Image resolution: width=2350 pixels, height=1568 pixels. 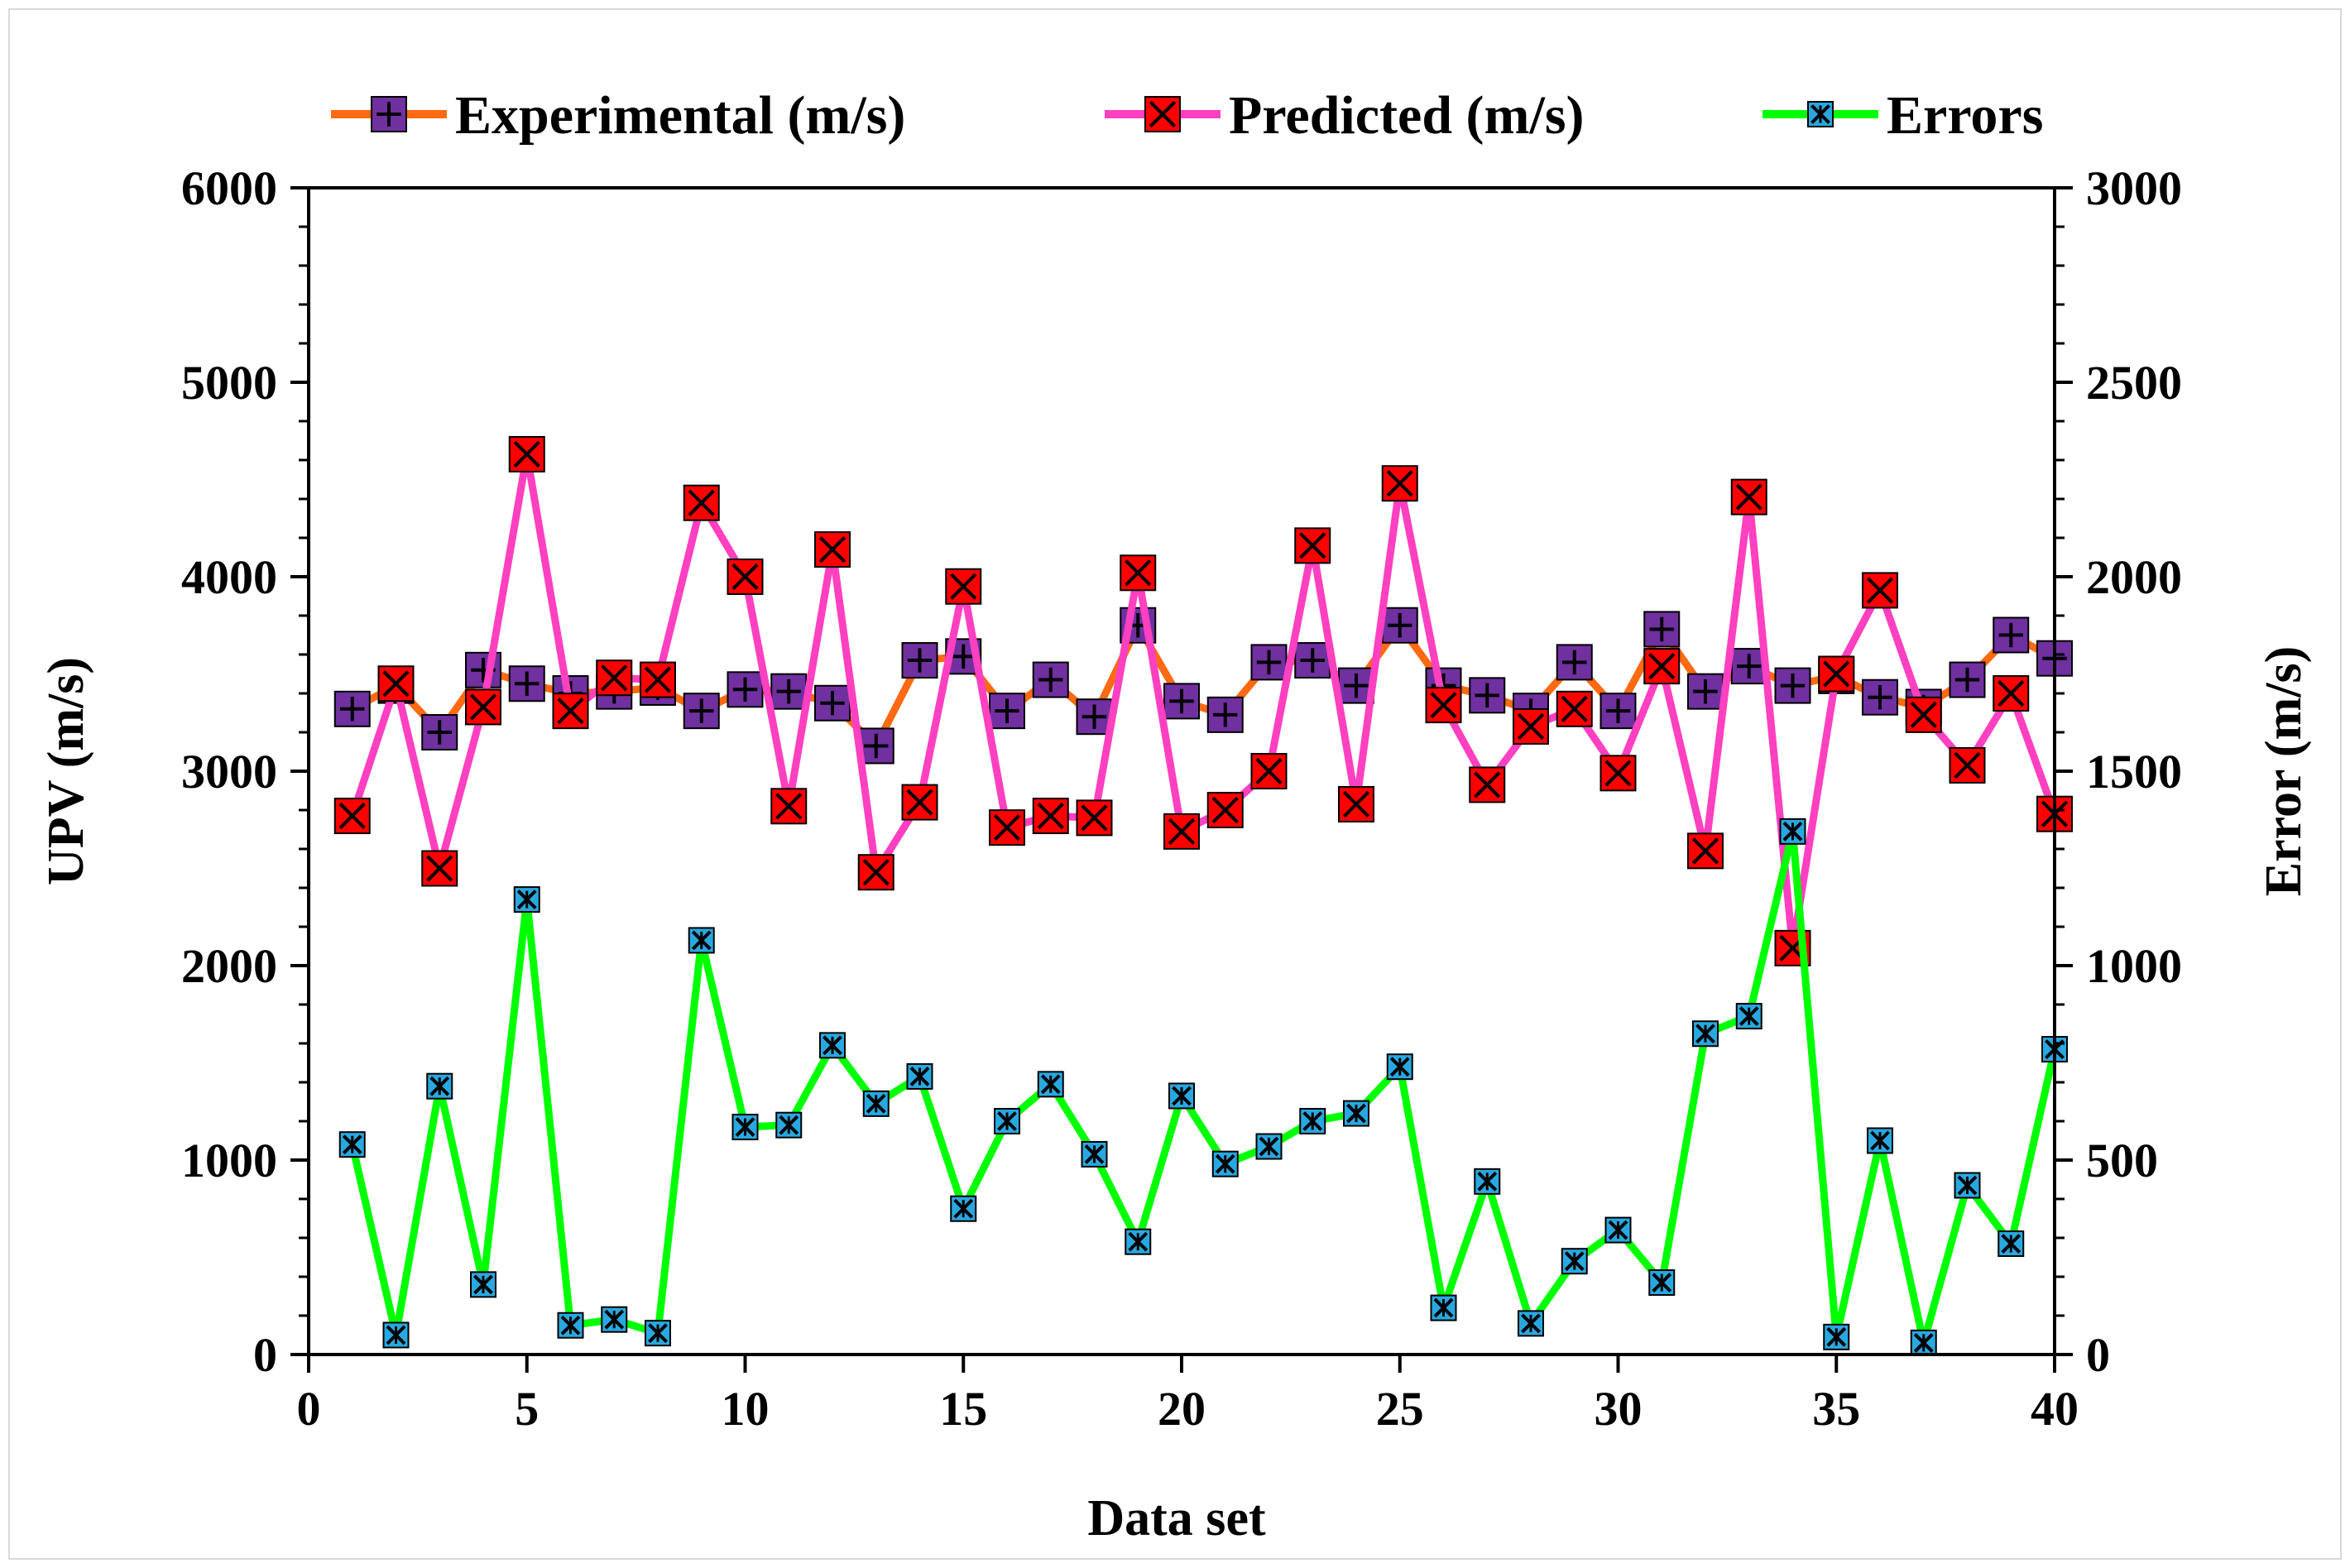 I want to click on y2-tick-label: 500, so click(x=2122, y=1161).